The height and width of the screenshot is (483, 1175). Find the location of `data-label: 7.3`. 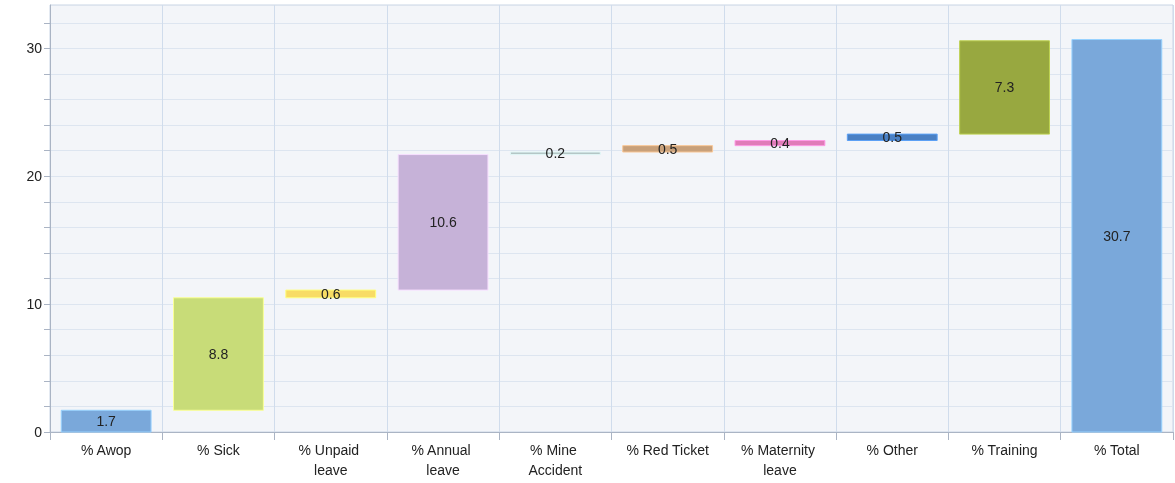

data-label: 7.3 is located at coordinates (1004, 87).